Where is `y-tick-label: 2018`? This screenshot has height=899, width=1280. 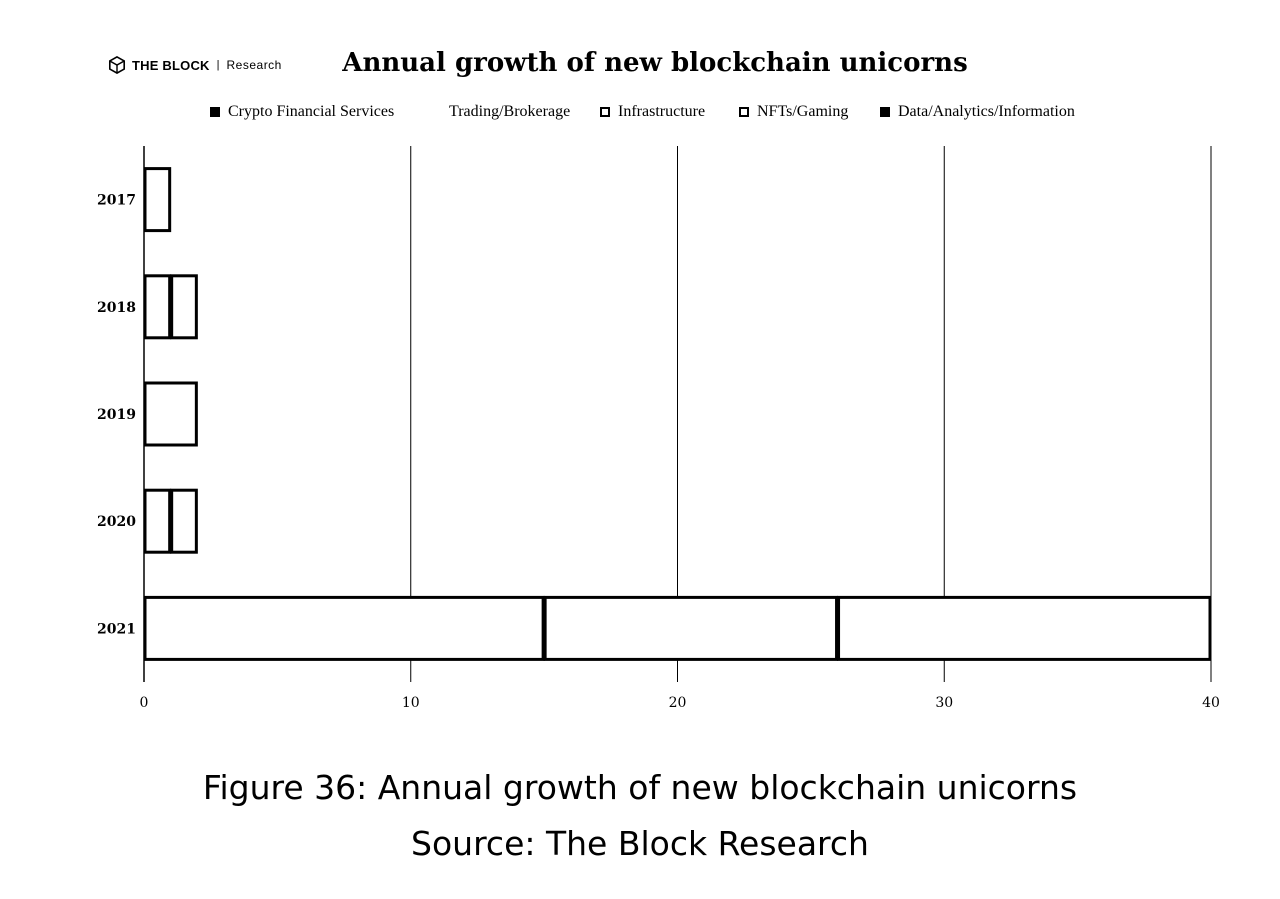
y-tick-label: 2018 is located at coordinates (116, 308).